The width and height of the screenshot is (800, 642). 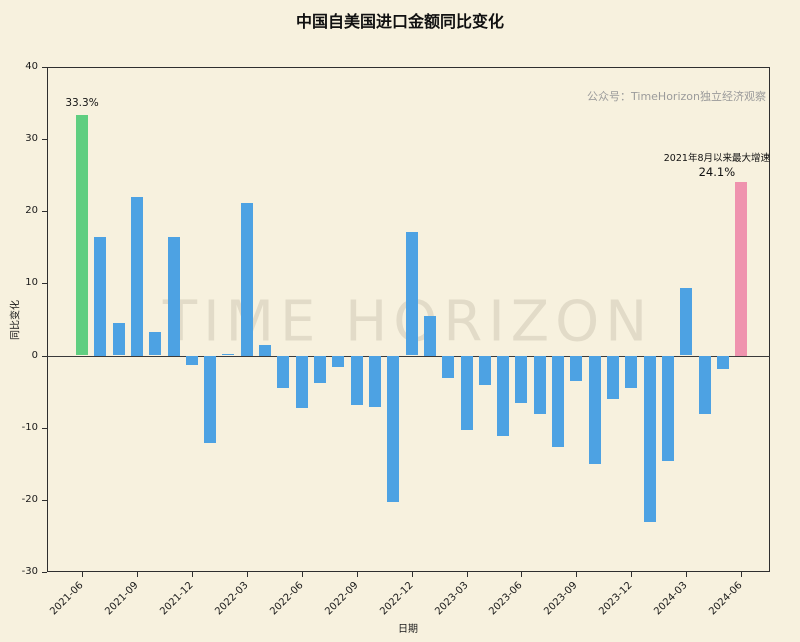 What do you see at coordinates (561, 599) in the screenshot?
I see `x-tick-label: 2023-09` at bounding box center [561, 599].